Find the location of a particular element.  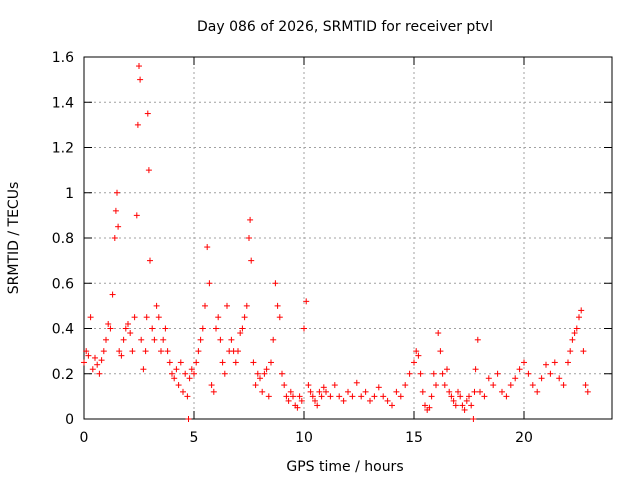

x-tick-label: 0 is located at coordinates (84, 438).